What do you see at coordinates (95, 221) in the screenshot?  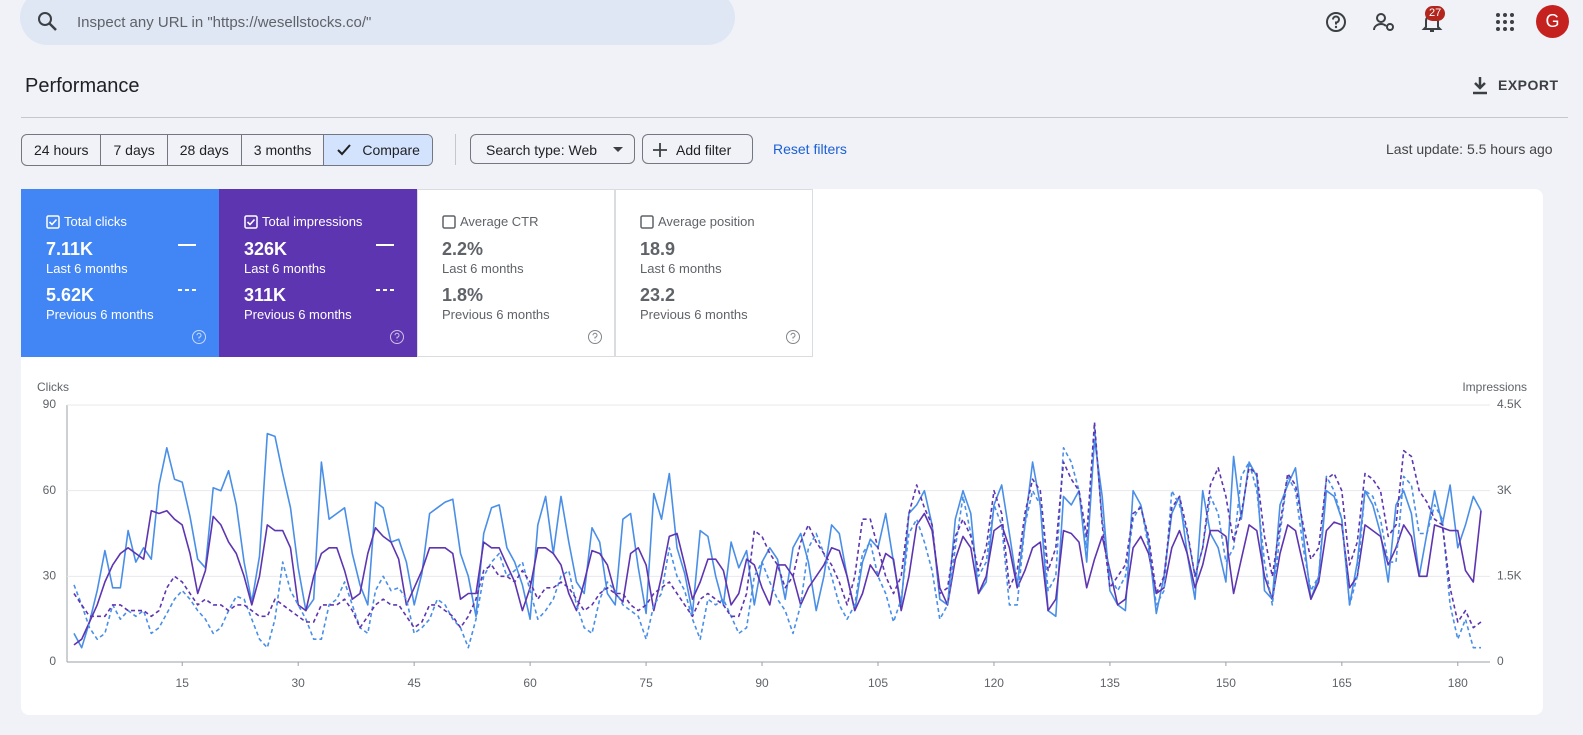 I see `metric-name: Total clicks` at bounding box center [95, 221].